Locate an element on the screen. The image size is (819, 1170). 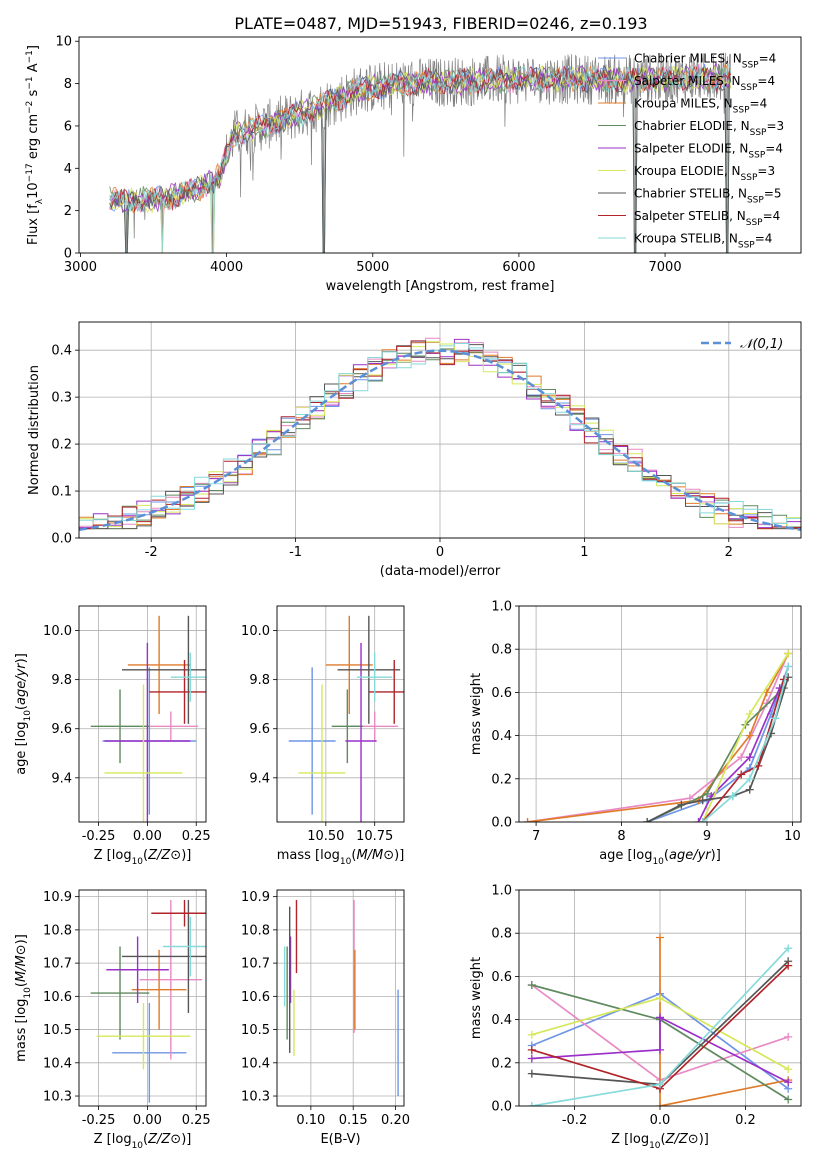
normal-legend: 𝒩(0,1) is located at coordinates (742, 344).